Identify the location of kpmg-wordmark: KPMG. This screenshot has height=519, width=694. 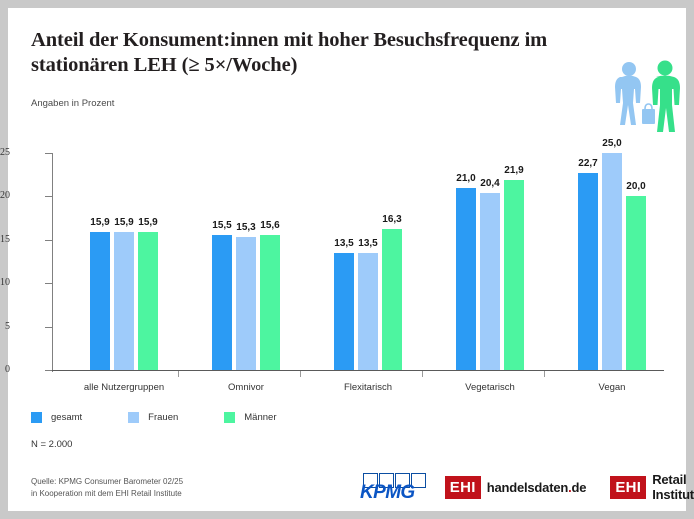
(387, 492).